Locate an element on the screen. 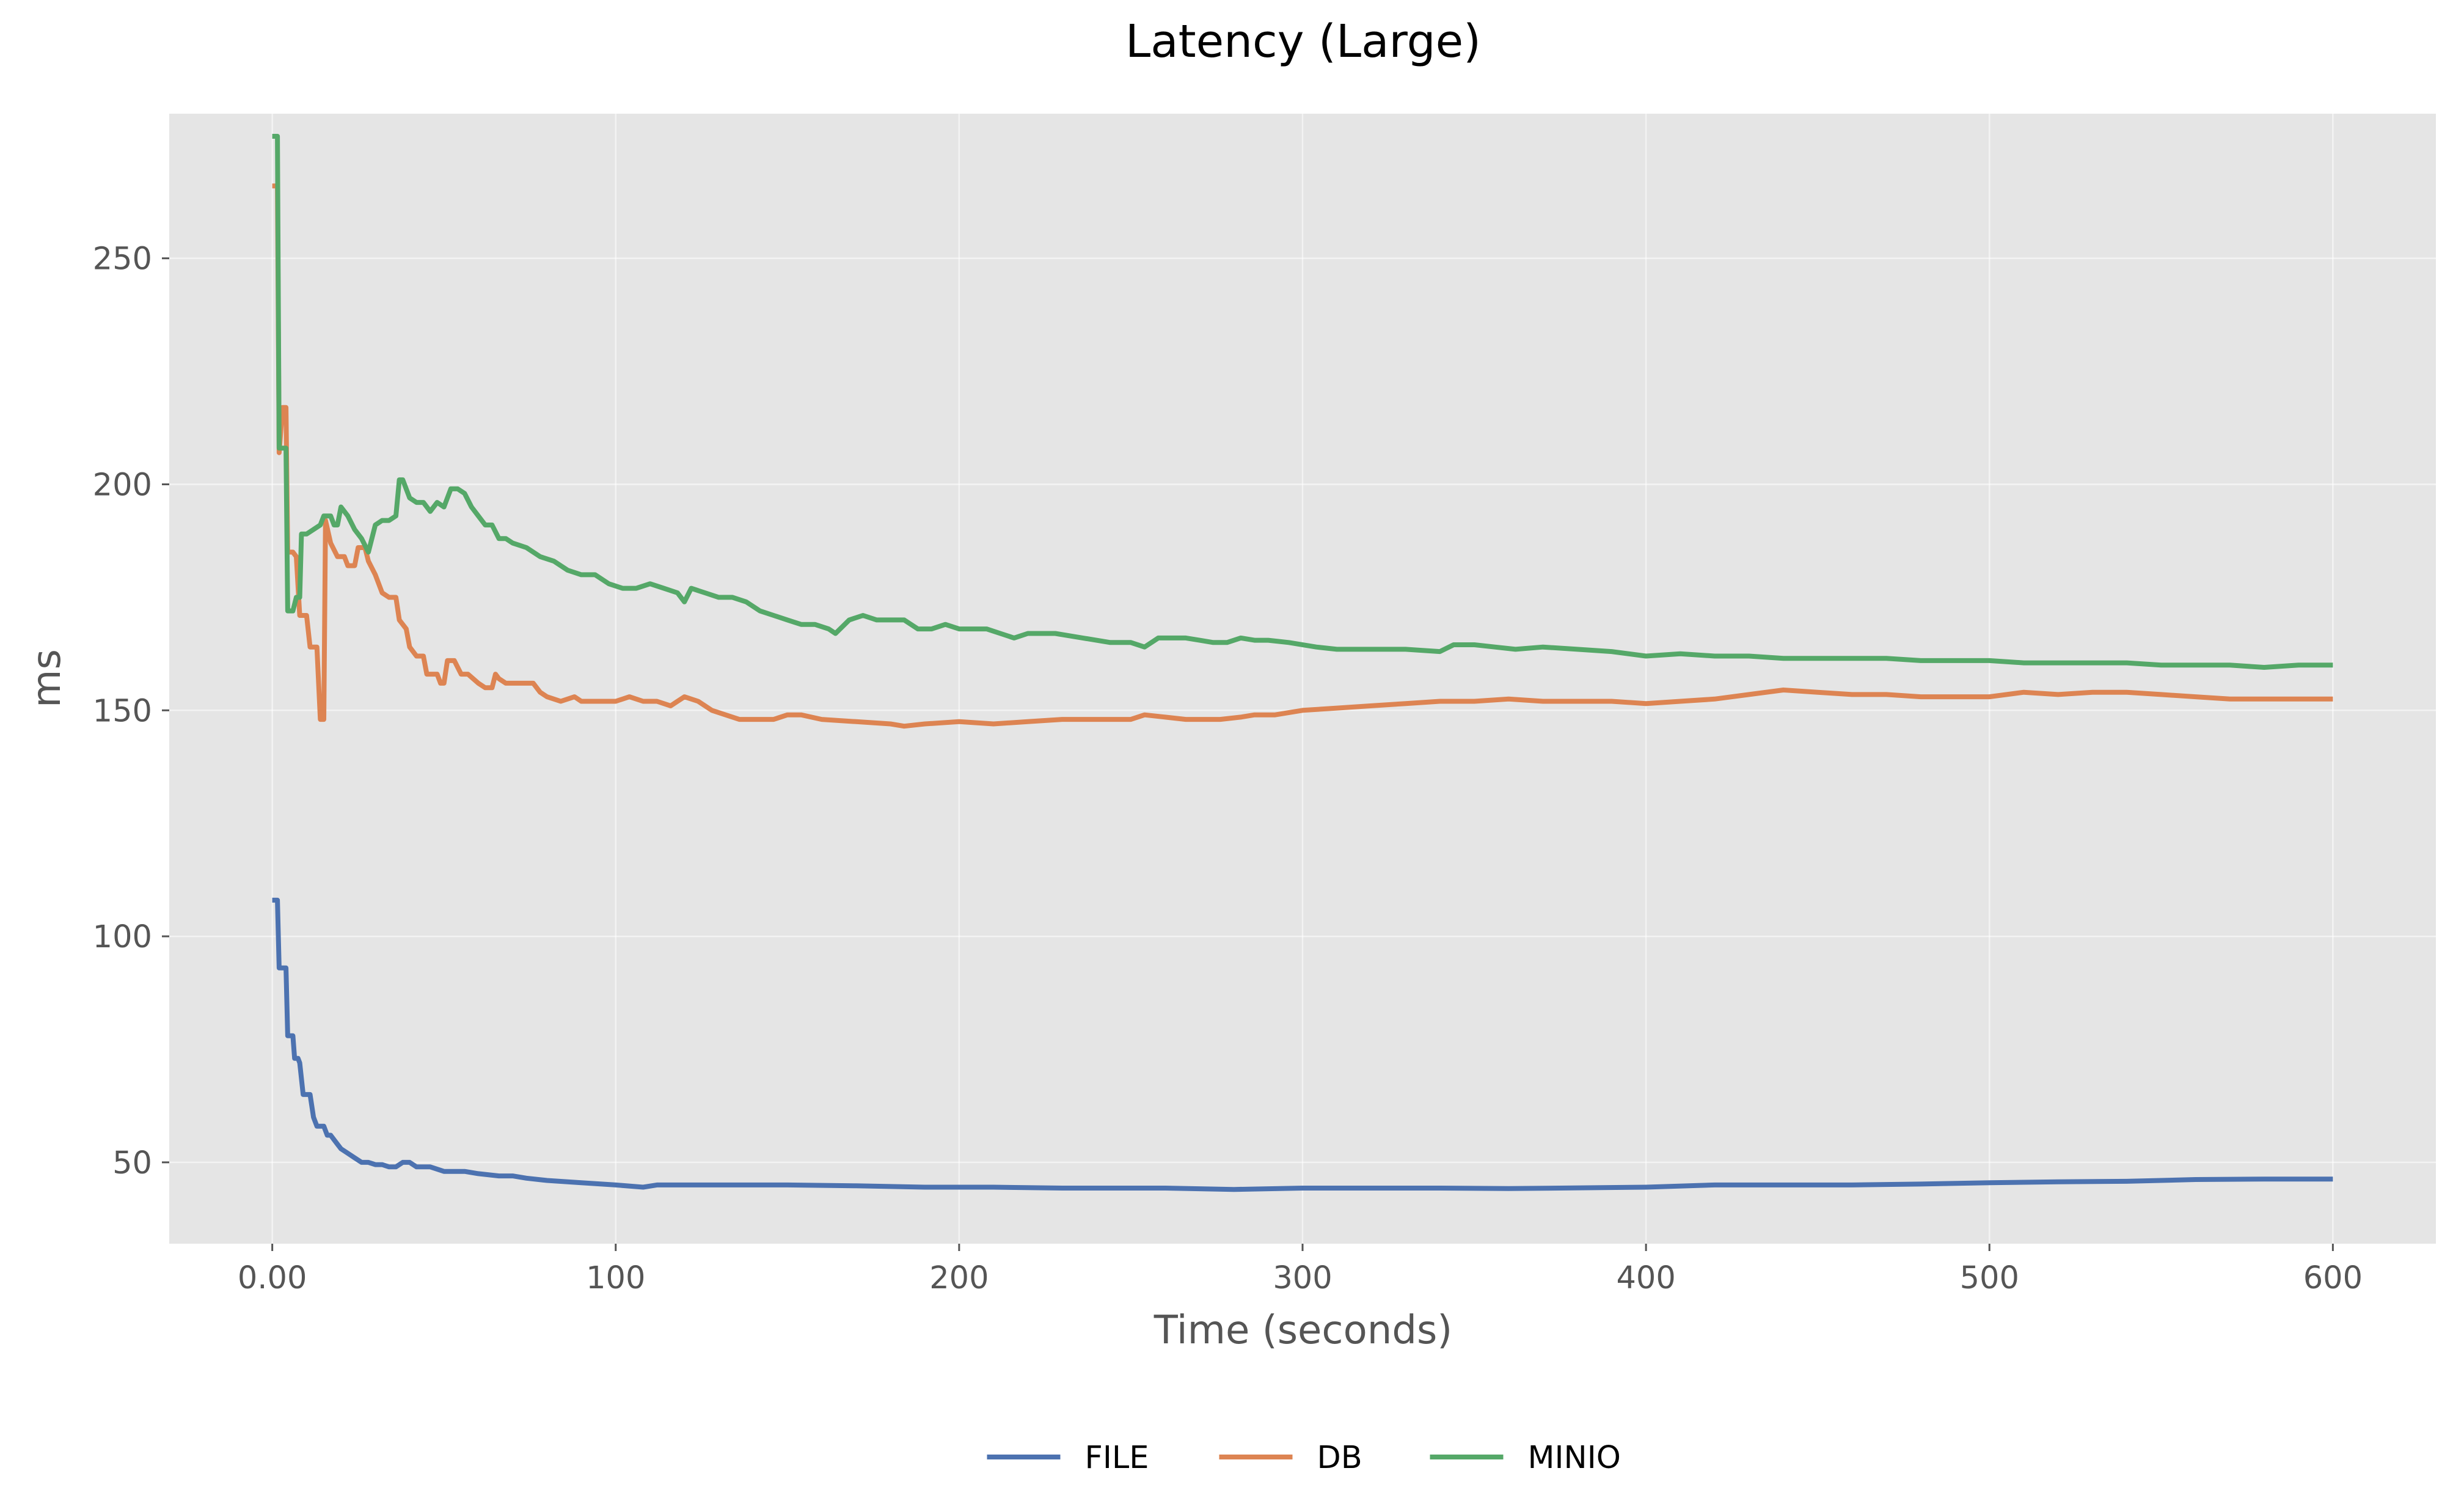 The image size is (2464, 1512). legend-label: FILE is located at coordinates (1117, 1458).